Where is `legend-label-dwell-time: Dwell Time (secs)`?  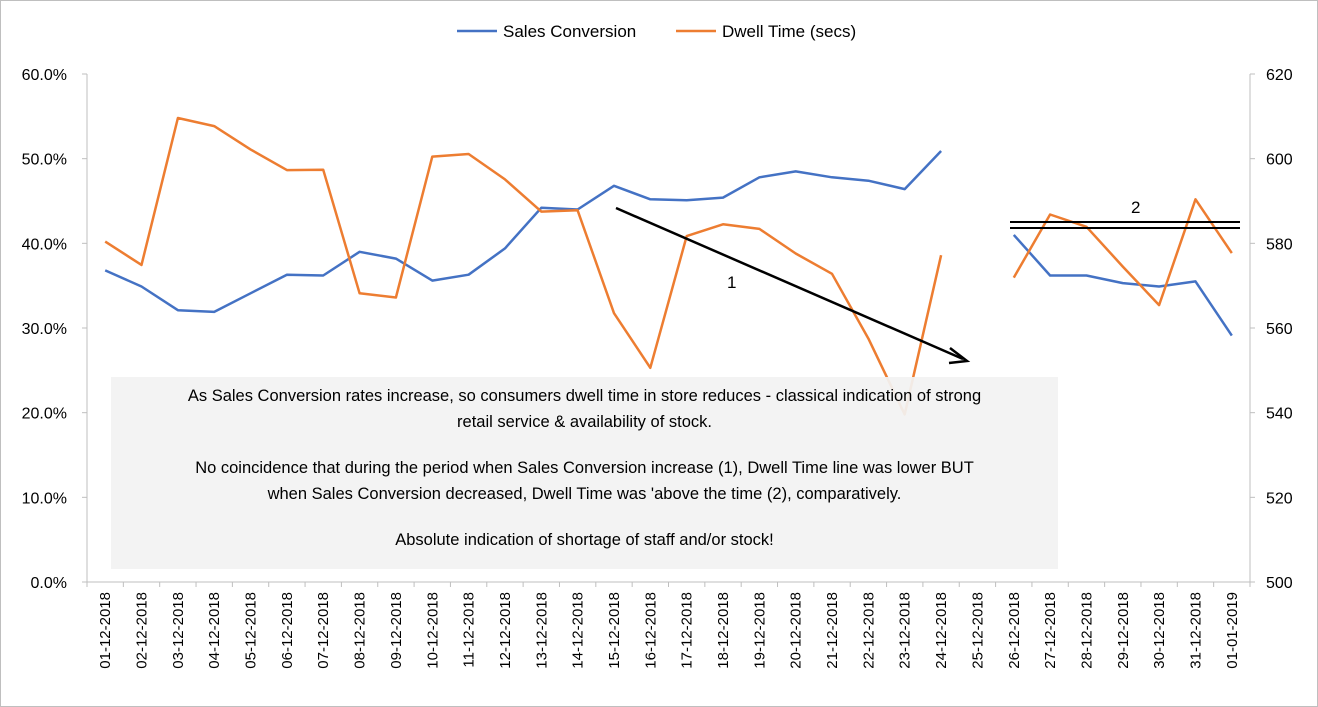
legend-label-dwell-time: Dwell Time (secs) is located at coordinates (789, 31).